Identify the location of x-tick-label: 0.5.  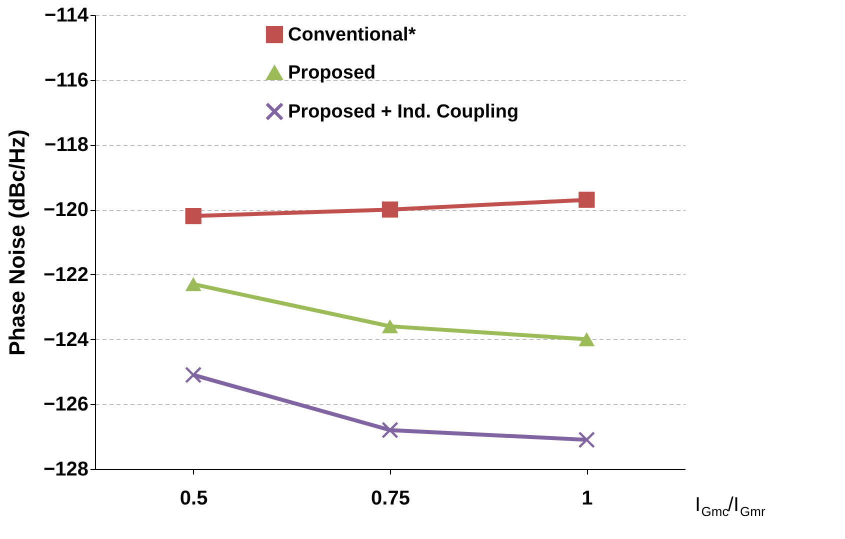
(194, 499).